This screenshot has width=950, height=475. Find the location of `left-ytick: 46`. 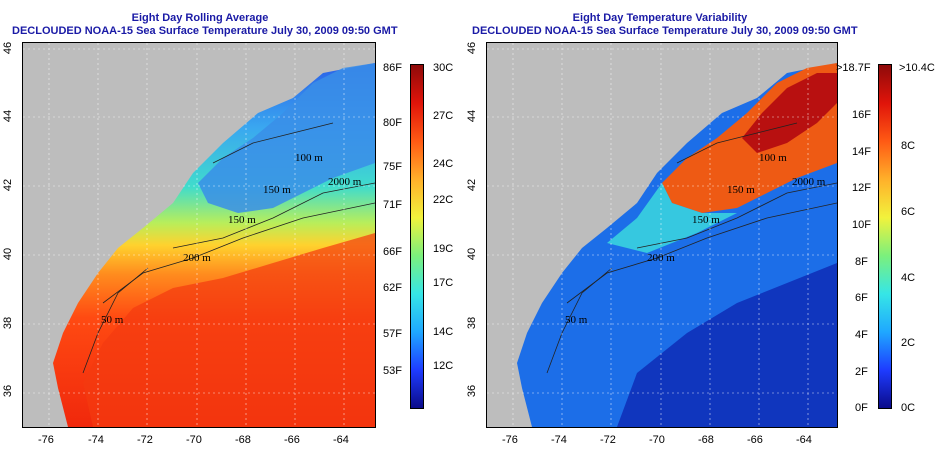

left-ytick: 46 is located at coordinates (8, 48).